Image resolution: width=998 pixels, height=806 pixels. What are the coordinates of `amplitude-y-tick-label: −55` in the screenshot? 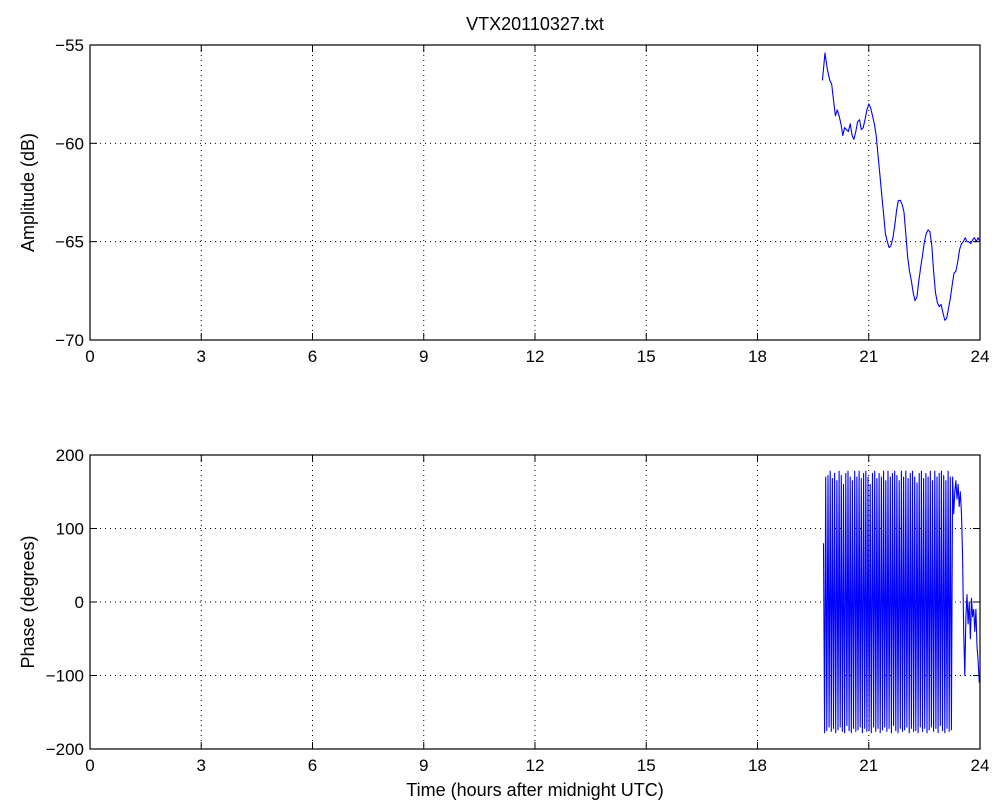 It's located at (69, 45).